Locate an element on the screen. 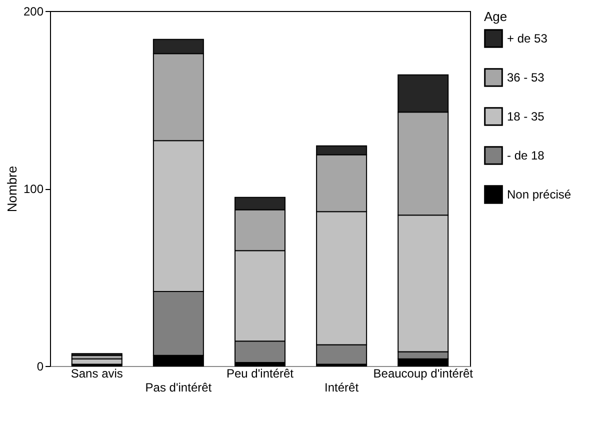  x-tick-label: Peu d'intérêt is located at coordinates (260, 373).